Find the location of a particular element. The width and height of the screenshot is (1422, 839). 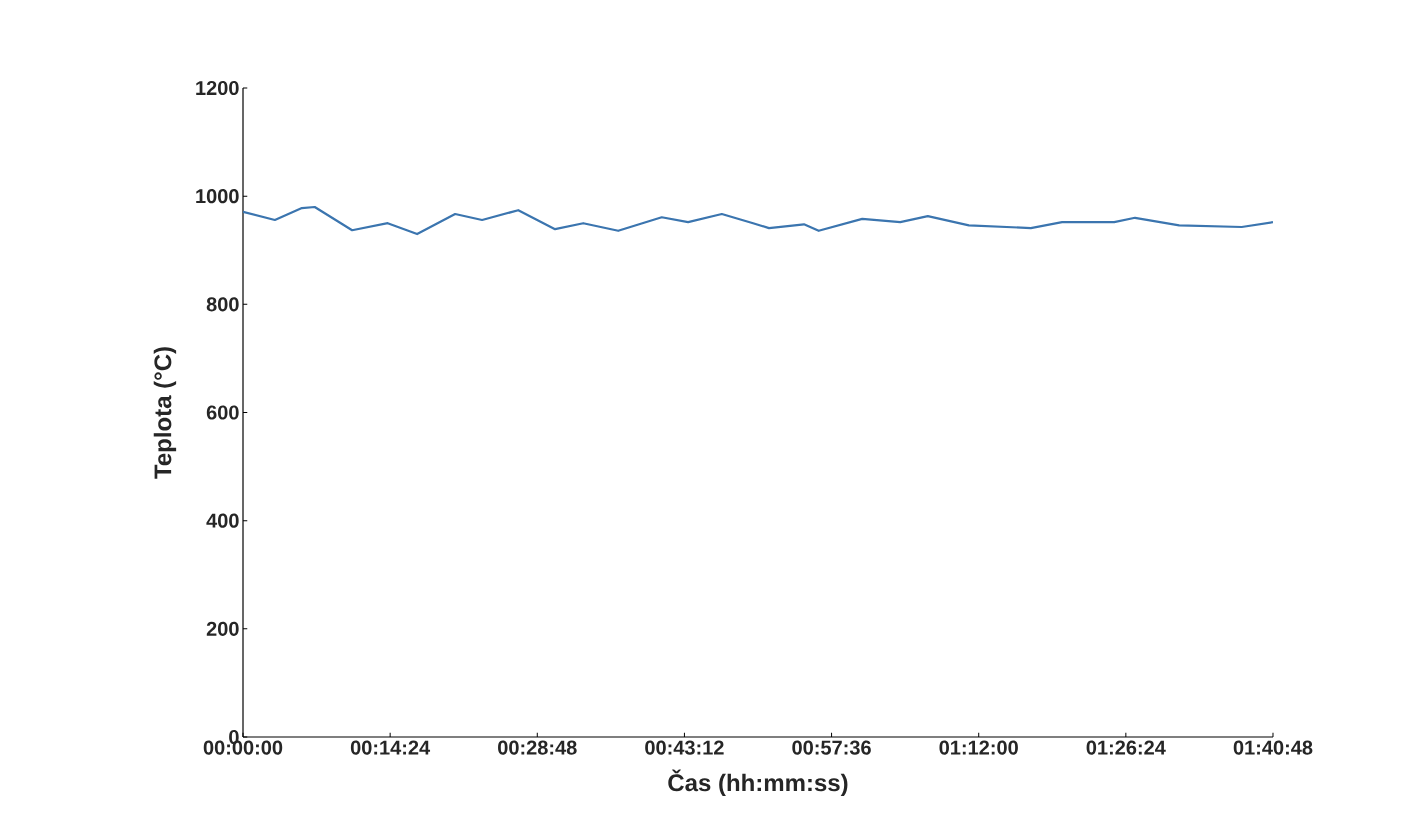

x-tick-label: 00:14:24 is located at coordinates (390, 747).